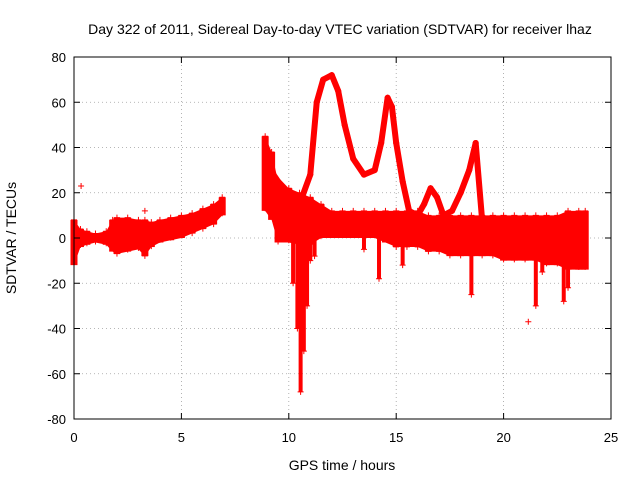 The image size is (640, 480). Describe the element at coordinates (11, 238) in the screenshot. I see `y-axis-label: SDTVAR / TECUs` at that location.